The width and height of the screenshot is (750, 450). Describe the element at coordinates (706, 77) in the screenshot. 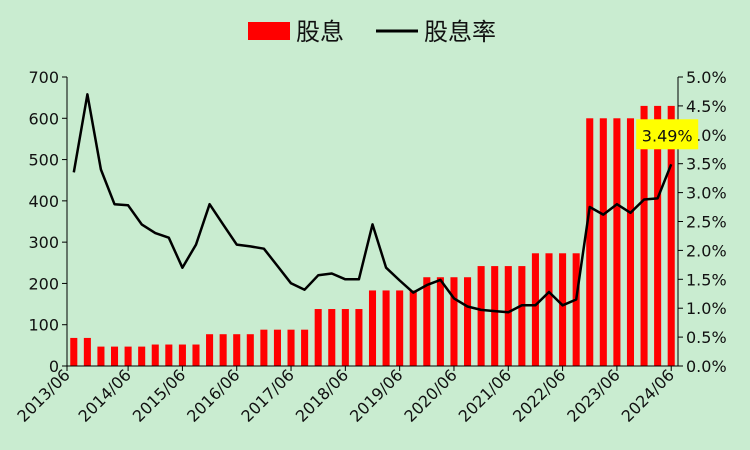

I see `y-right-tick-label: 5.0%` at that location.